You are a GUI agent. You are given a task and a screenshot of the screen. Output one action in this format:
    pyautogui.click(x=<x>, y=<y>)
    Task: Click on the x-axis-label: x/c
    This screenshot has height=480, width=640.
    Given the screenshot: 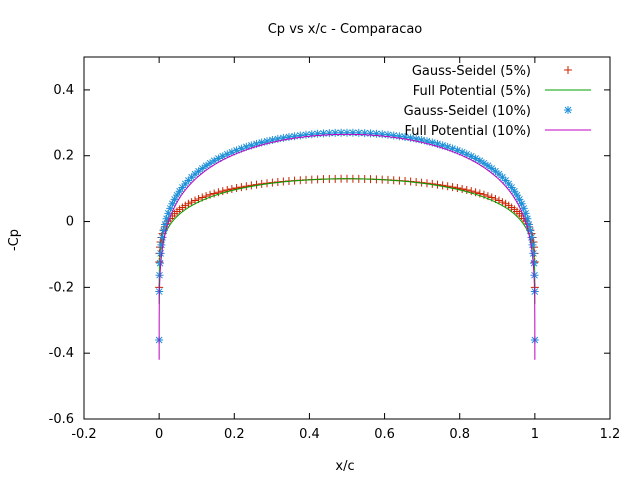 What is the action you would take?
    pyautogui.click(x=344, y=466)
    